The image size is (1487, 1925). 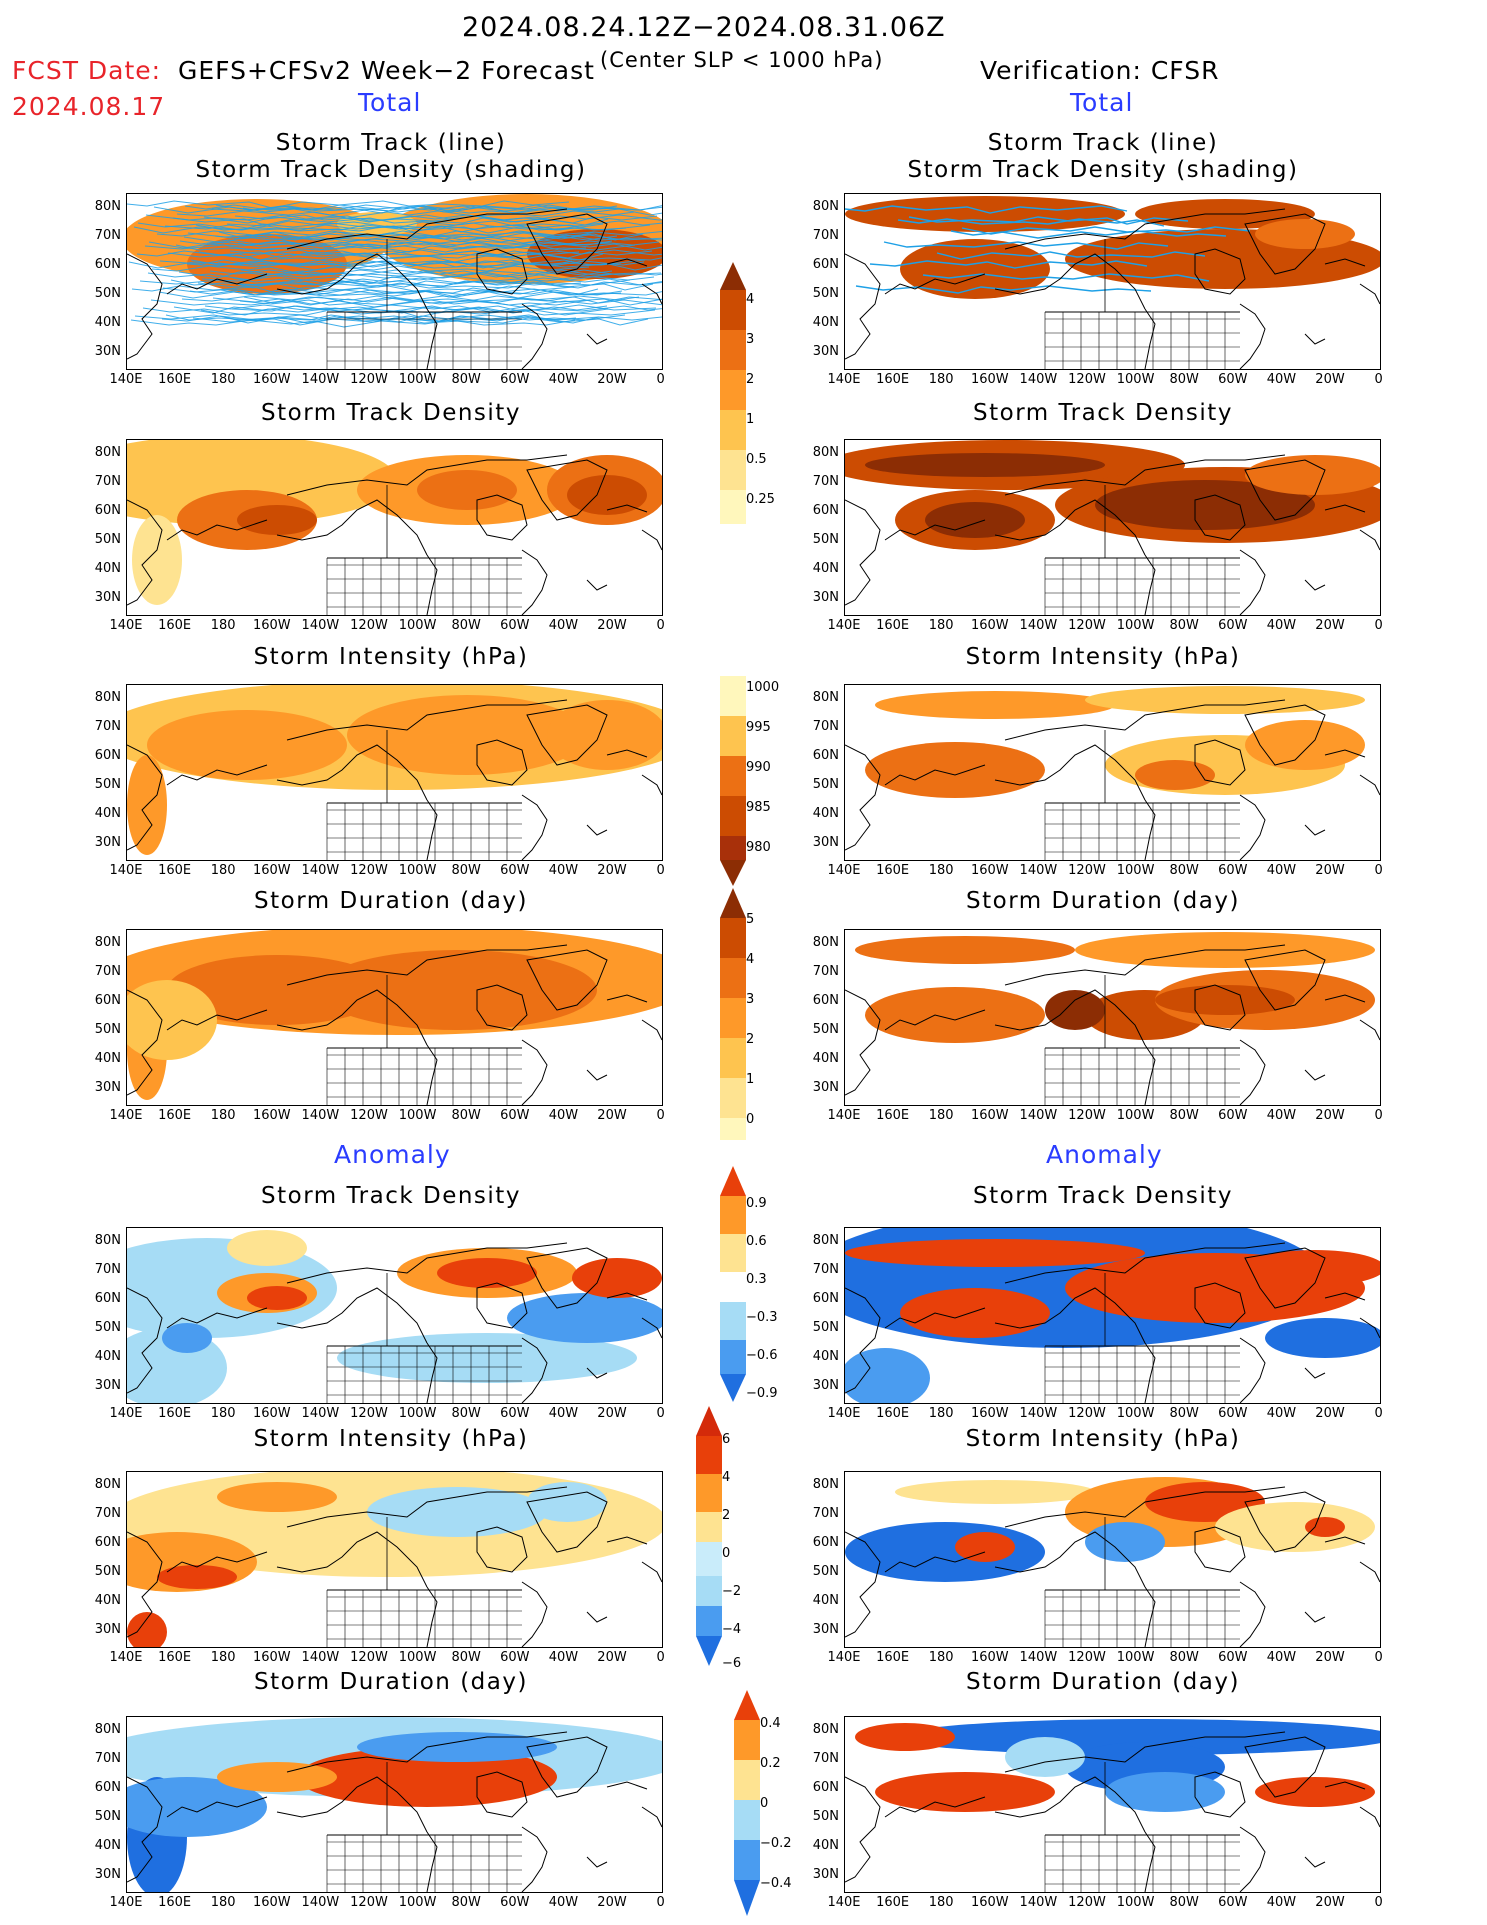 I want to click on map-duration-forecast, so click(x=394, y=1017).